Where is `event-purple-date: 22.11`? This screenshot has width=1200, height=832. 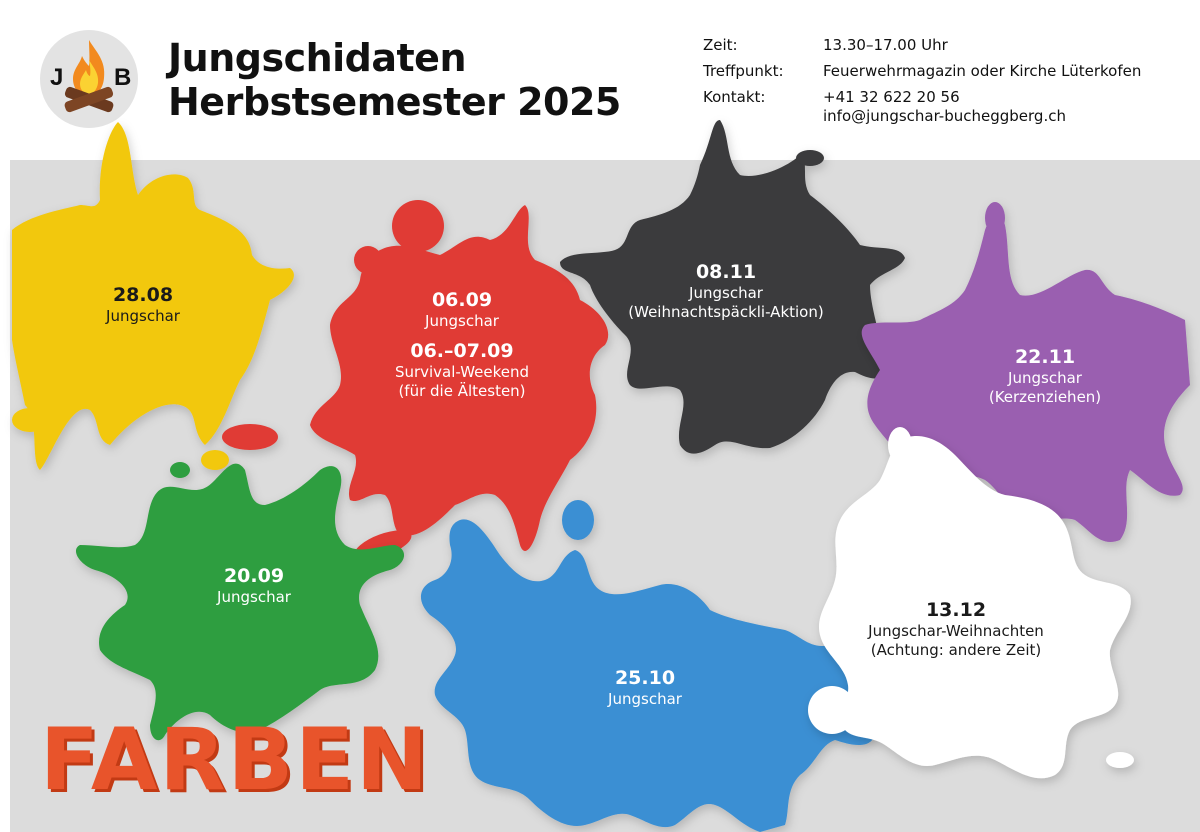
event-purple-date: 22.11 is located at coordinates (1045, 357).